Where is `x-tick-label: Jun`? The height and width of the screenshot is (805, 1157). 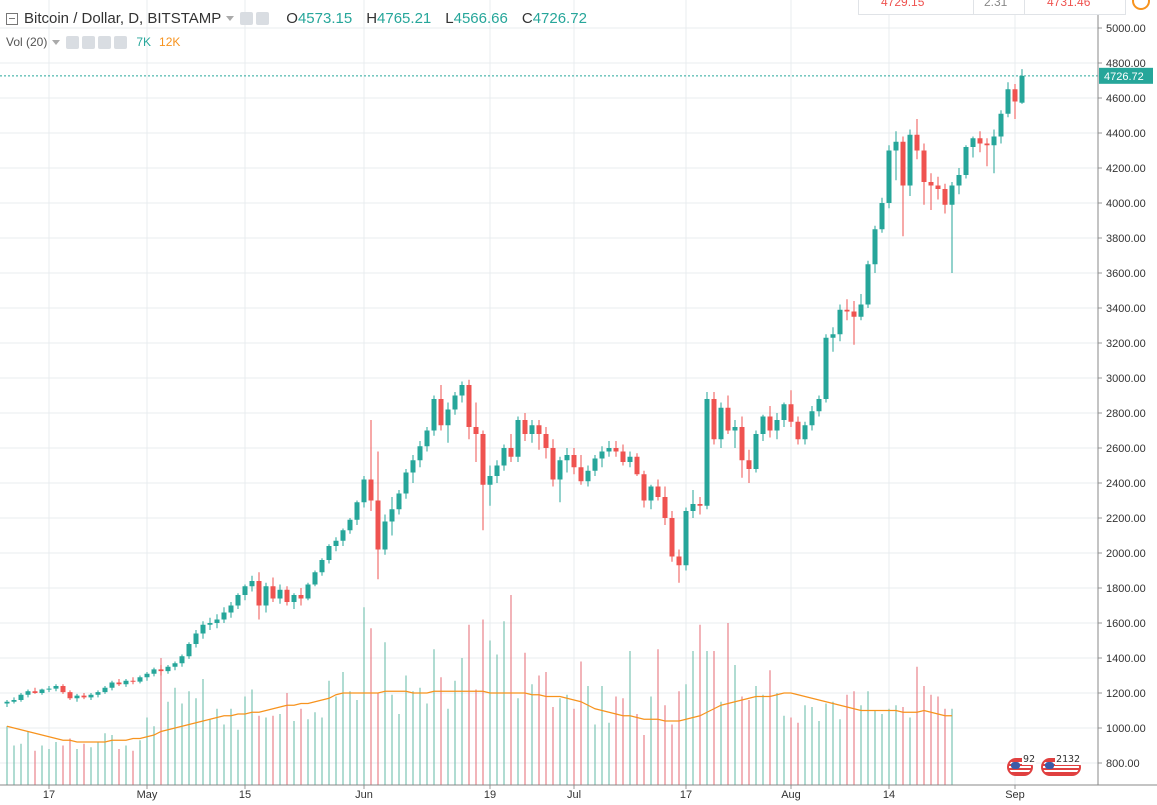
x-tick-label: Jun is located at coordinates (364, 795).